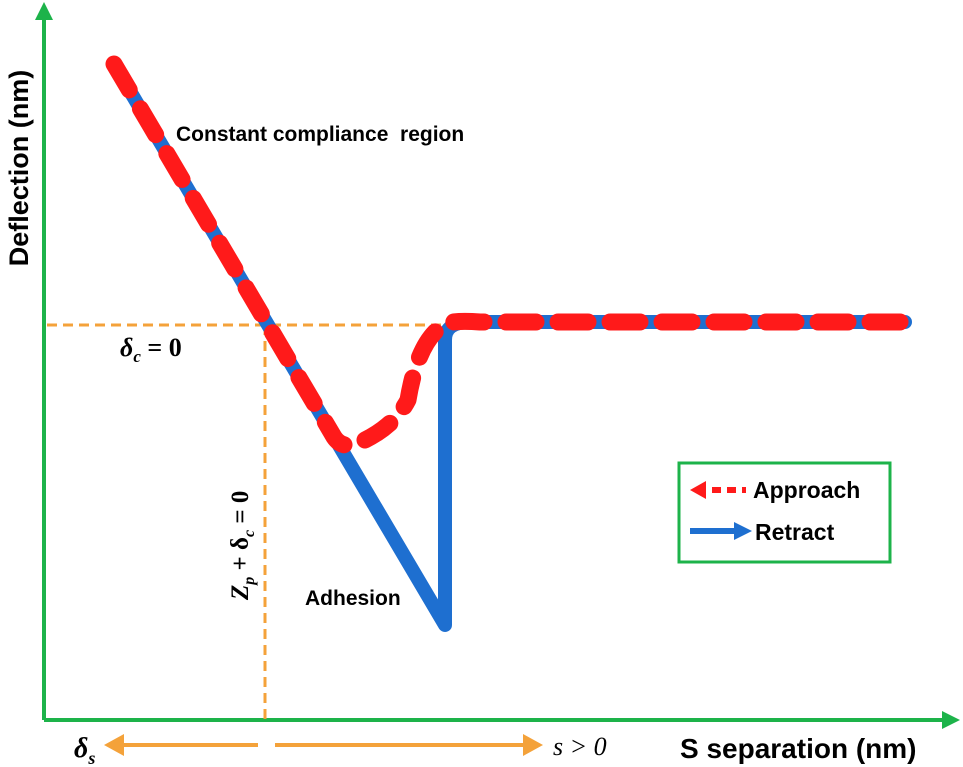 This screenshot has height=767, width=963. I want to click on legend-approach-label: Approach, so click(806, 490).